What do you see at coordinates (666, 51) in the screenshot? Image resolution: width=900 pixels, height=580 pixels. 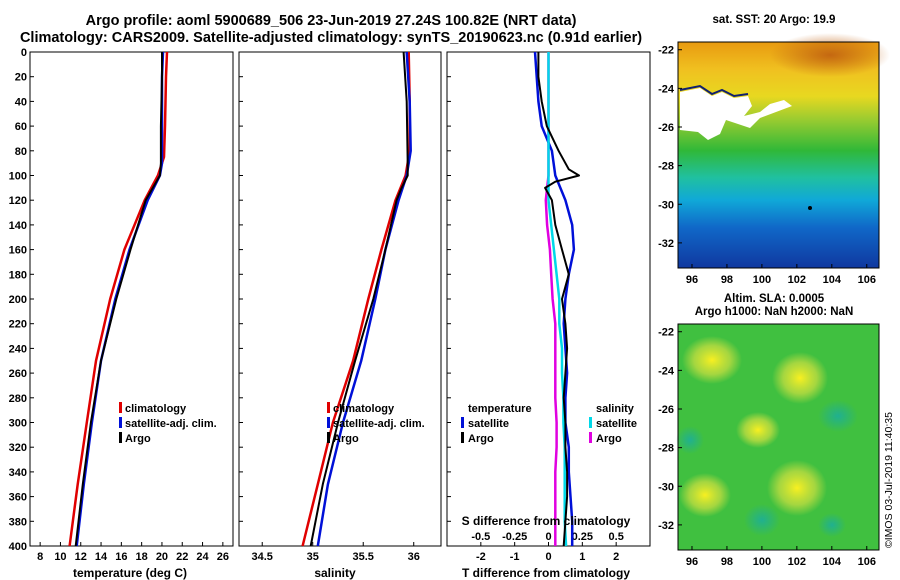 I see `latitude-tick-label: -22` at bounding box center [666, 51].